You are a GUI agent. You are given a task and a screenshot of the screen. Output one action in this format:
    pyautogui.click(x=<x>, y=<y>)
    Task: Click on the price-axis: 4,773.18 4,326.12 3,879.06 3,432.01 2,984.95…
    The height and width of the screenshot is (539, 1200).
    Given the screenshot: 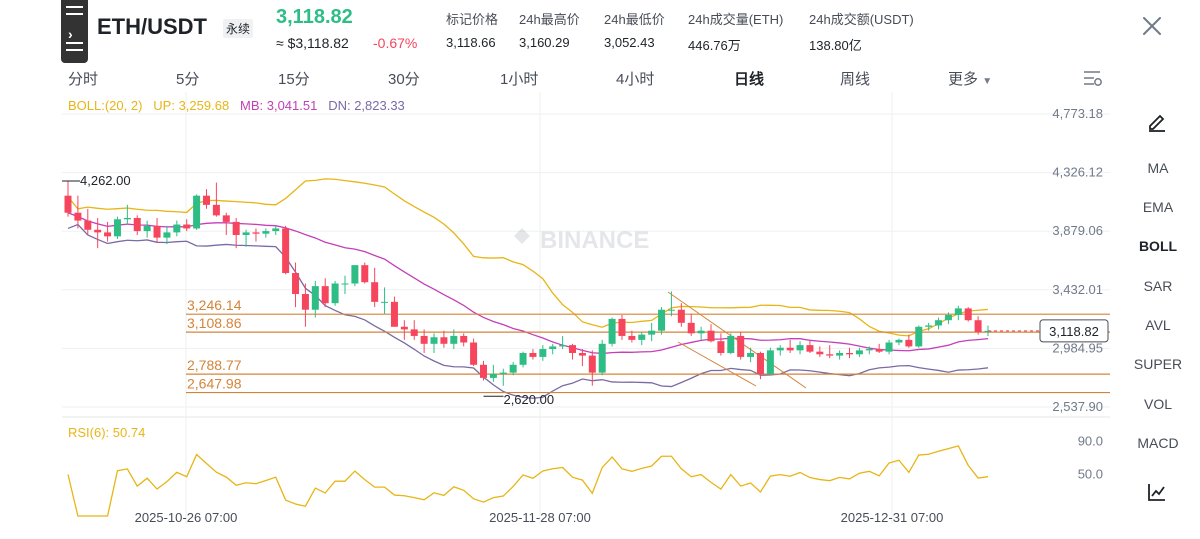 What is the action you would take?
    pyautogui.click(x=1077, y=260)
    